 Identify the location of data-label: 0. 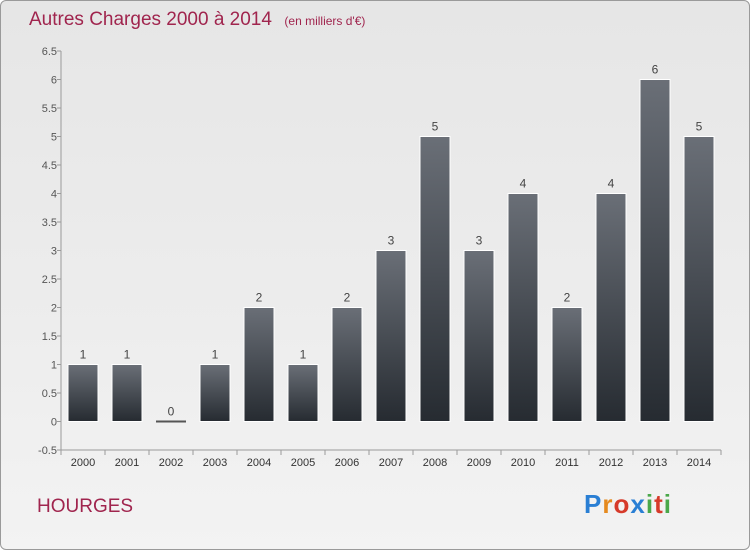
(171, 412).